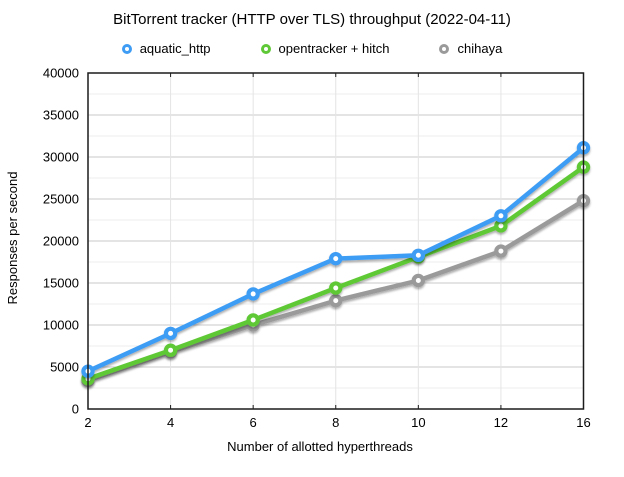 The image size is (624, 477). What do you see at coordinates (175, 48) in the screenshot?
I see `legend-label-aquatic-http: aquatic_http` at bounding box center [175, 48].